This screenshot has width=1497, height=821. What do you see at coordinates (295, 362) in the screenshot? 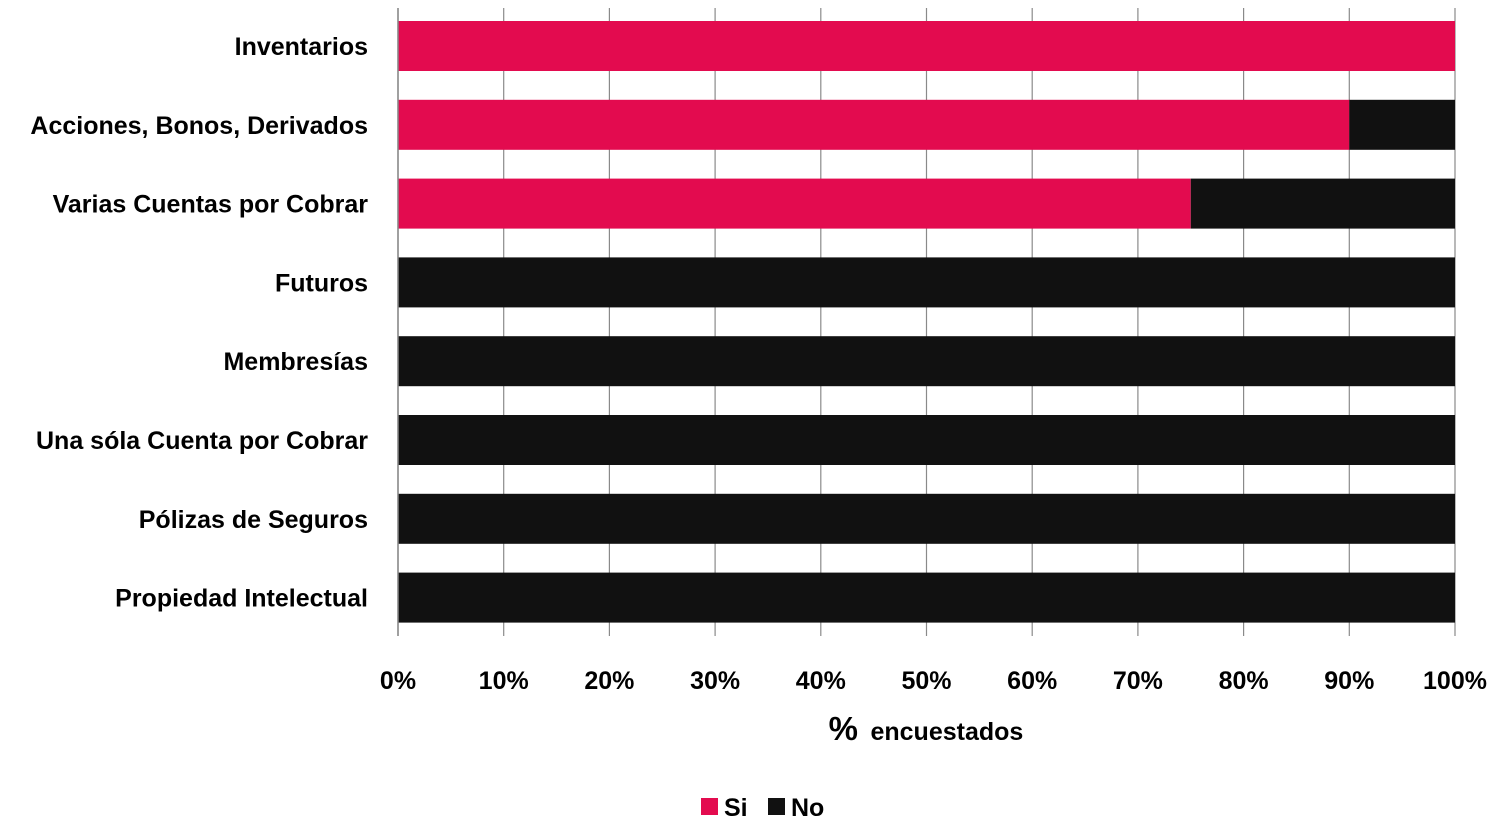
I see `category-label: Membresías` at bounding box center [295, 362].